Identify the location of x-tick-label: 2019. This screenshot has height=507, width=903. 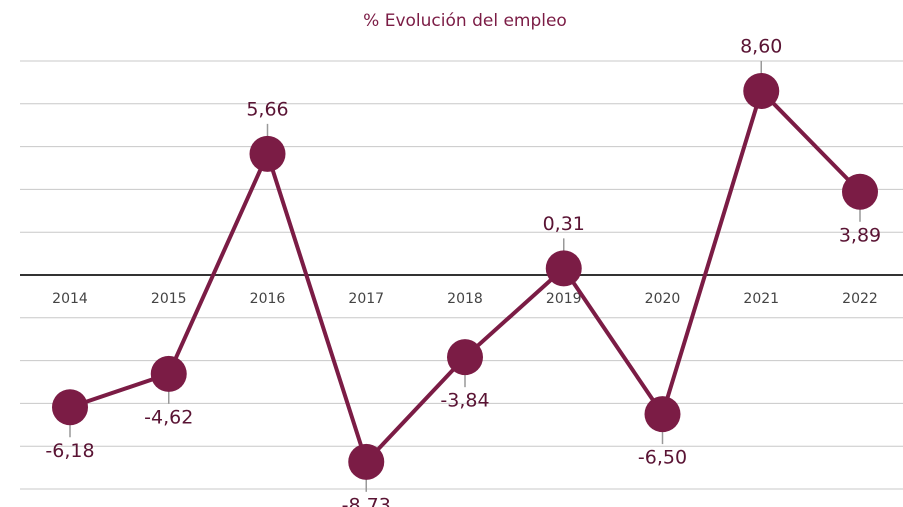
(564, 299).